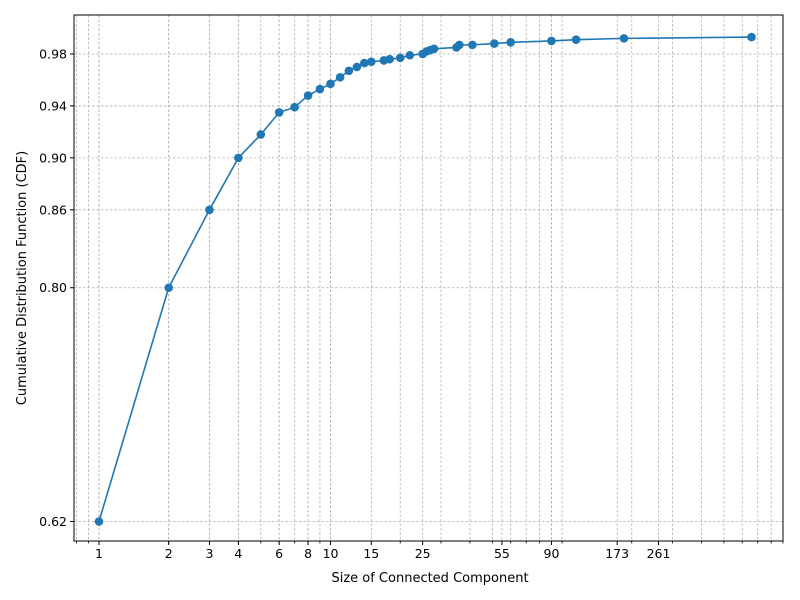  Describe the element at coordinates (238, 553) in the screenshot. I see `x-tick-label: 4` at that location.